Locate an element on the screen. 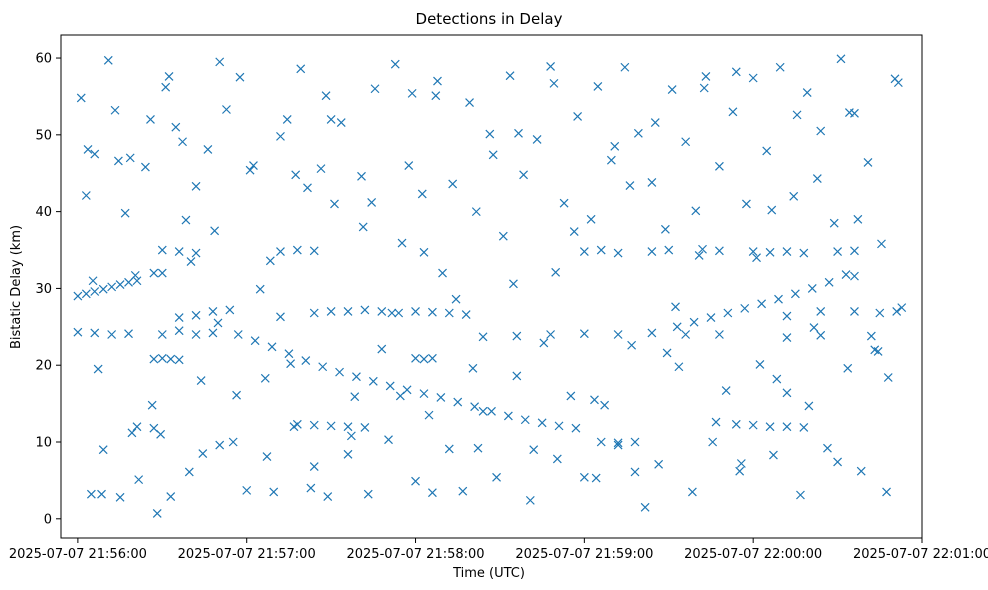  x-tick-label: 2025-07-07 21:56:00 is located at coordinates (78, 554).